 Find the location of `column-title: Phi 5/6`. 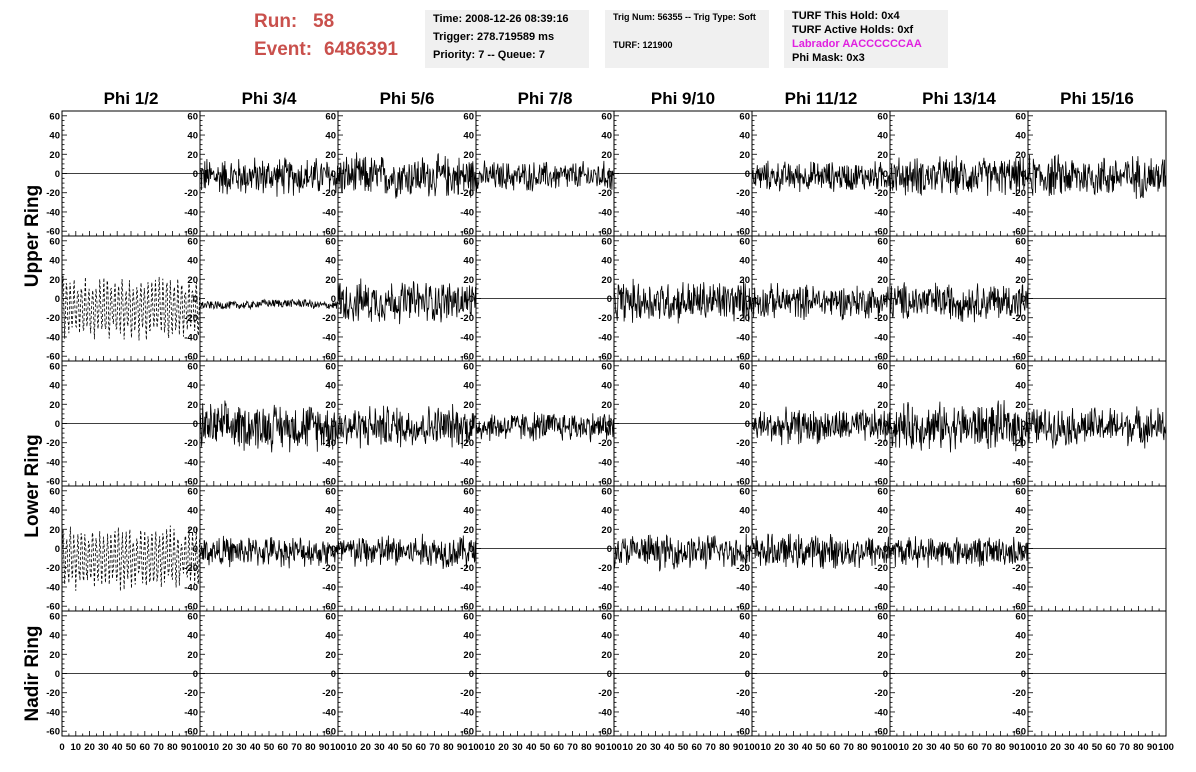

column-title: Phi 5/6 is located at coordinates (407, 98).